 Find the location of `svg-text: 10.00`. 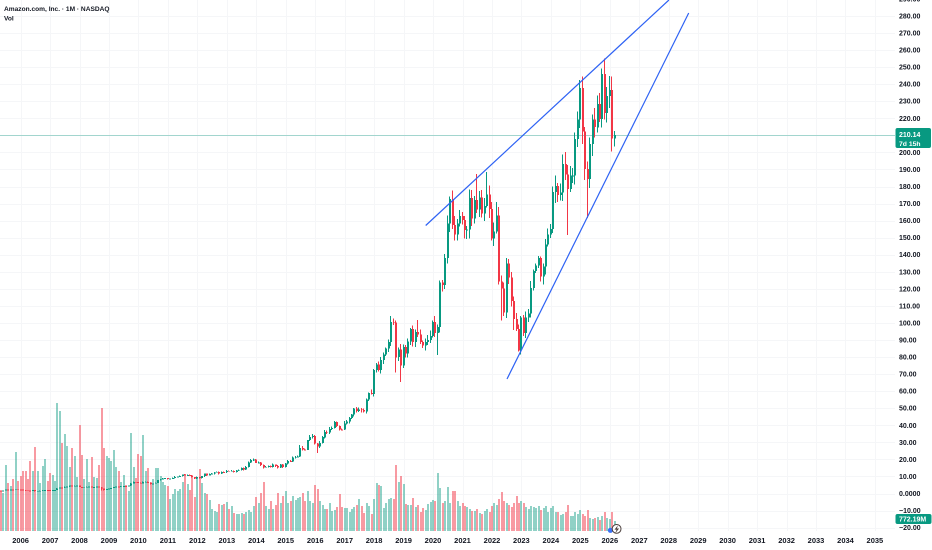

svg-text: 10.00 is located at coordinates (908, 477).